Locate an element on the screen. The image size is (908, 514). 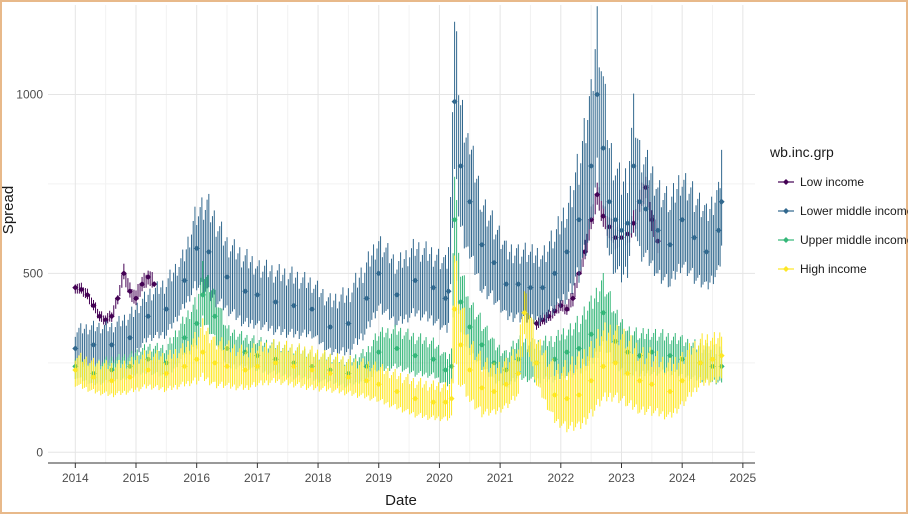
legend-label: Upper middle income is located at coordinates (854, 240).